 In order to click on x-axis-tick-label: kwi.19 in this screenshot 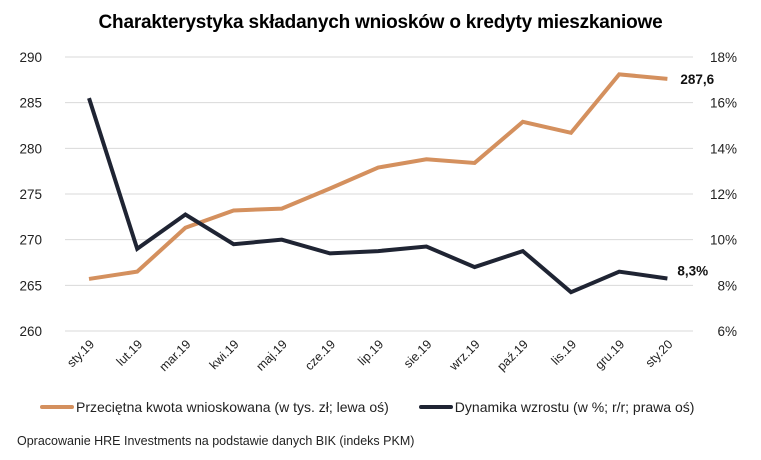, I will do `click(224, 354)`.